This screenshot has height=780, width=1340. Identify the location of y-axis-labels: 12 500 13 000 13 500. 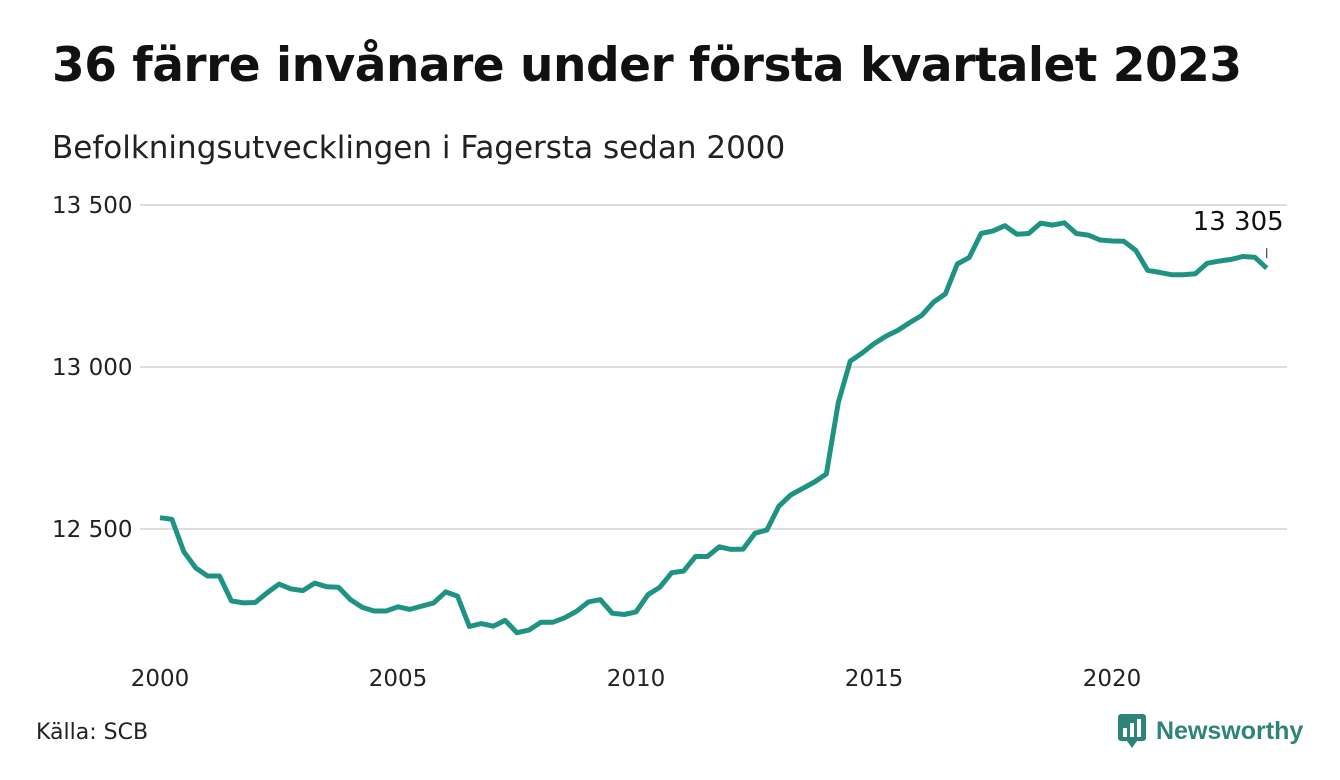
(92, 368).